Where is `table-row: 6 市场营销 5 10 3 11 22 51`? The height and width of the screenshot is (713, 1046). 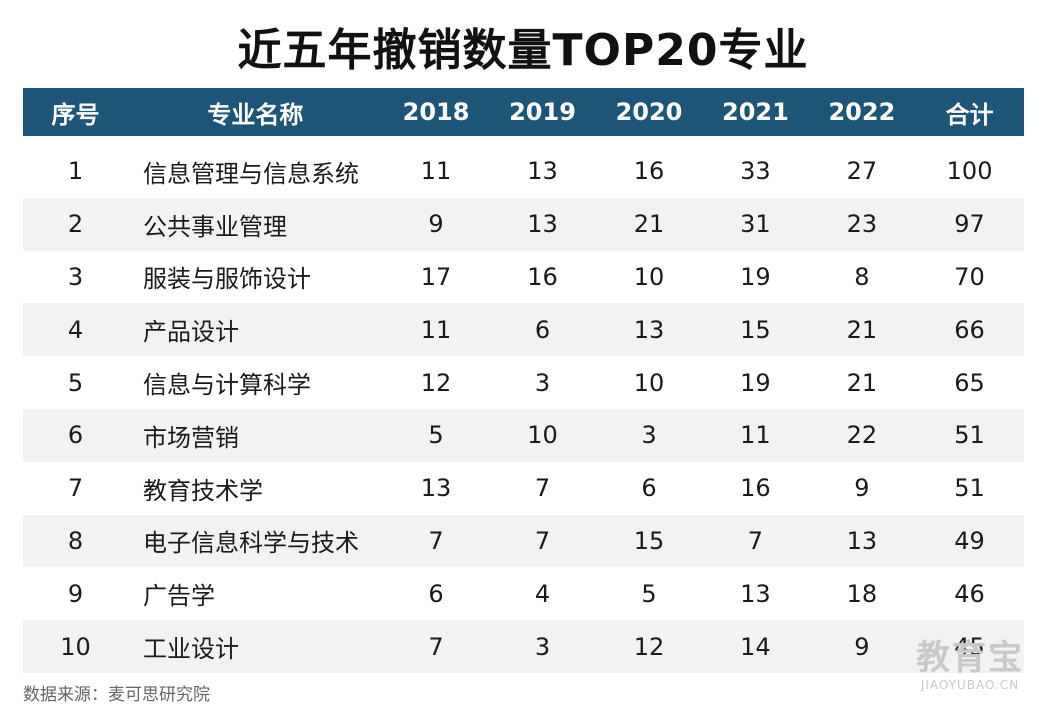
table-row: 6 市场营销 5 10 3 11 22 51 is located at coordinates (523, 435).